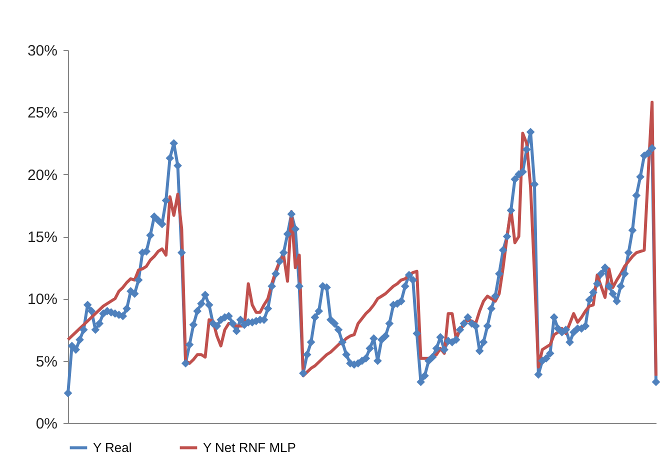 The height and width of the screenshot is (464, 672). Describe the element at coordinates (47, 424) in the screenshot. I see `y-tick-label: 0%` at that location.